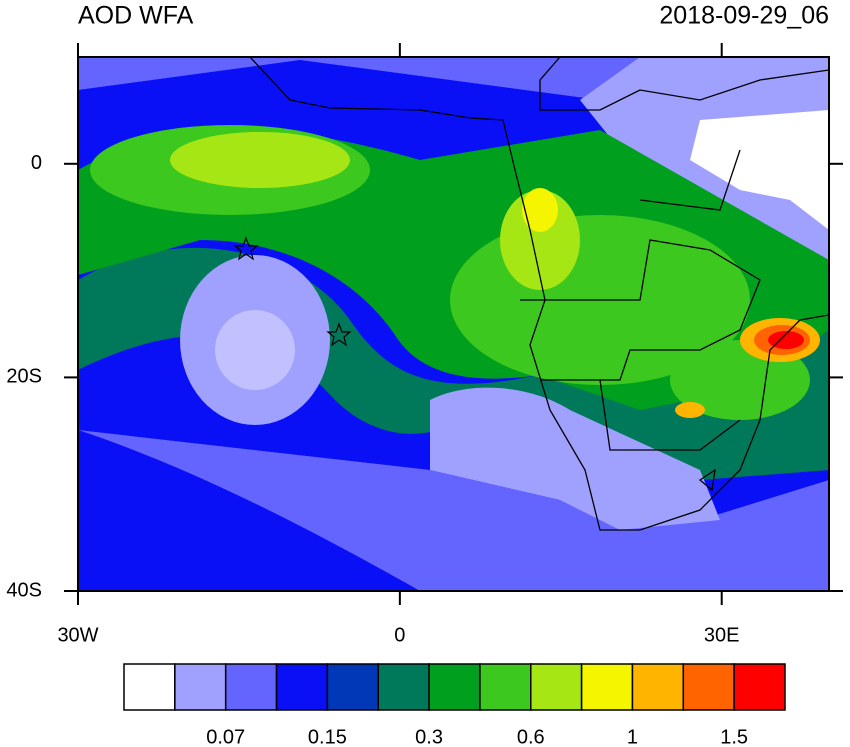 Image resolution: width=850 pixels, height=747 pixels. What do you see at coordinates (24, 377) in the screenshot?
I see `y-tick-label: 20S` at bounding box center [24, 377].